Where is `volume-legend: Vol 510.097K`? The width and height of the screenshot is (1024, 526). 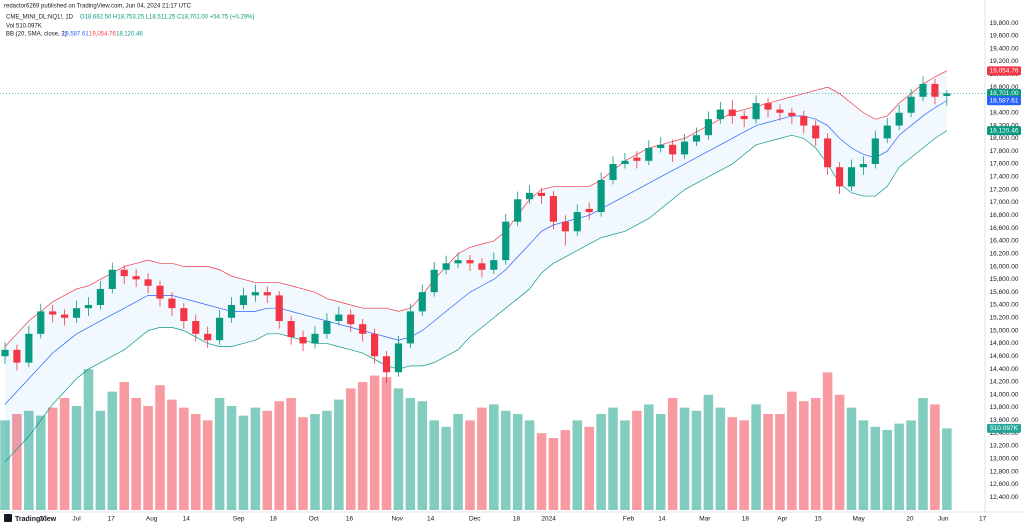 volume-legend: Vol 510.097K is located at coordinates (24, 27).